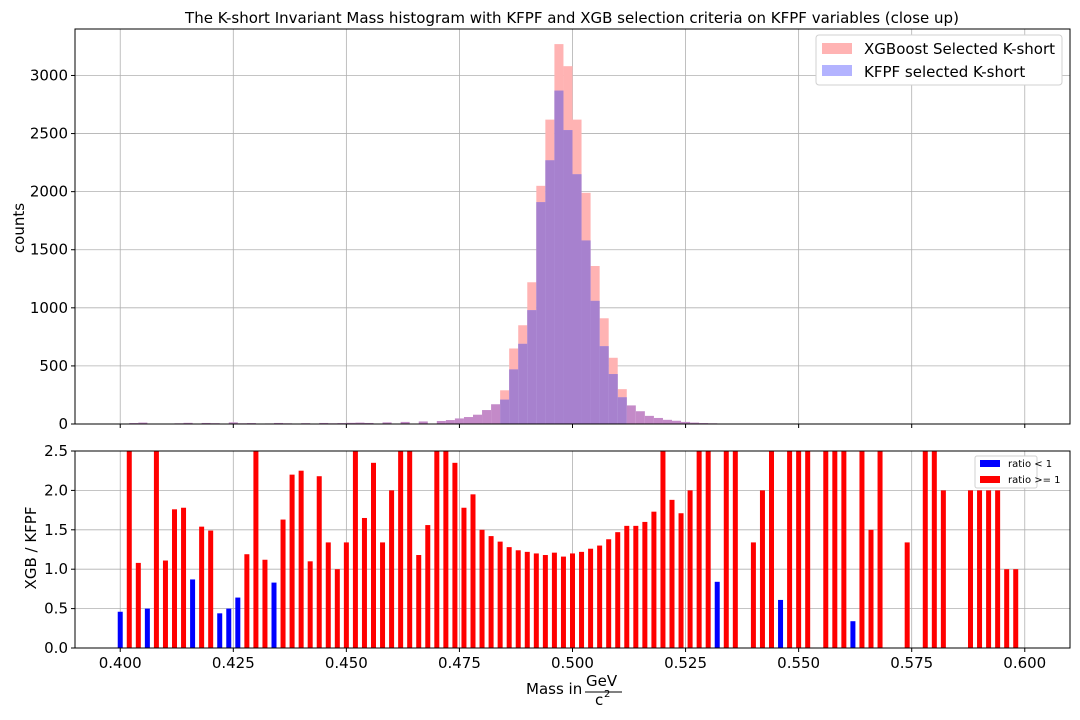  Describe the element at coordinates (990, 463) in the screenshot. I see `legend-ratio-lt1-swatch` at that location.